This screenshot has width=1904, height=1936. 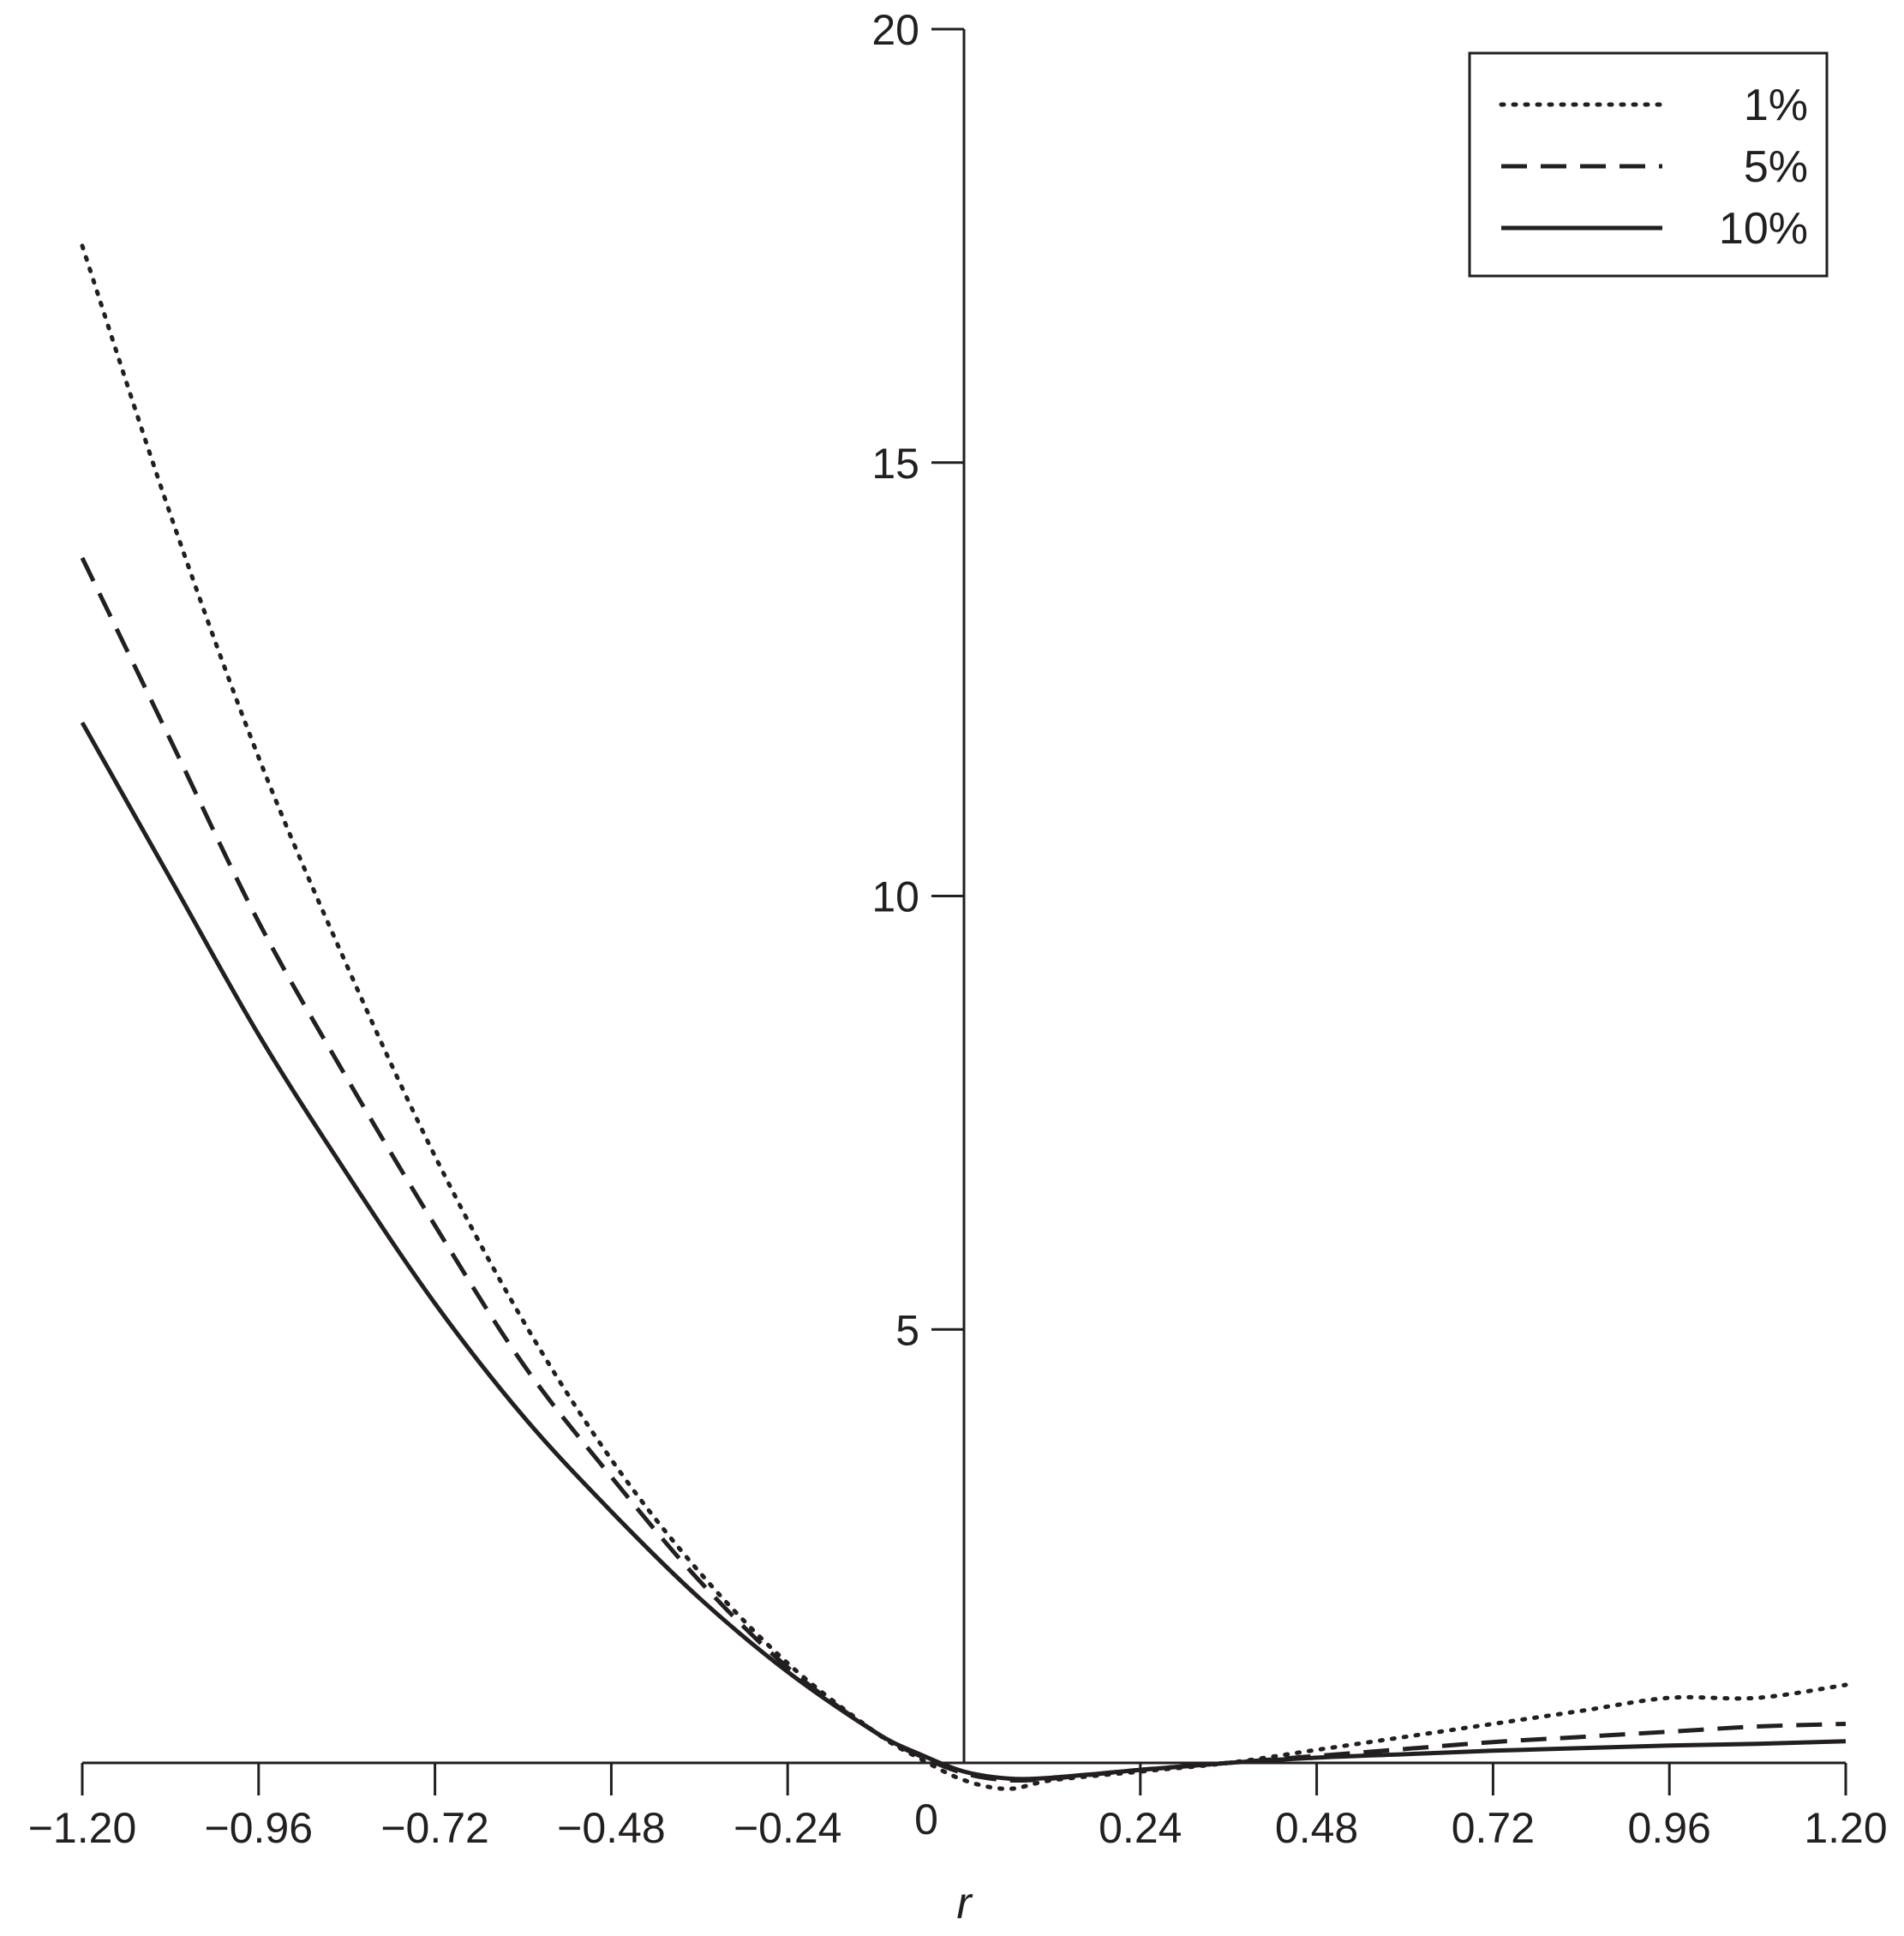 I want to click on y-tick-label: 10, so click(x=895, y=897).